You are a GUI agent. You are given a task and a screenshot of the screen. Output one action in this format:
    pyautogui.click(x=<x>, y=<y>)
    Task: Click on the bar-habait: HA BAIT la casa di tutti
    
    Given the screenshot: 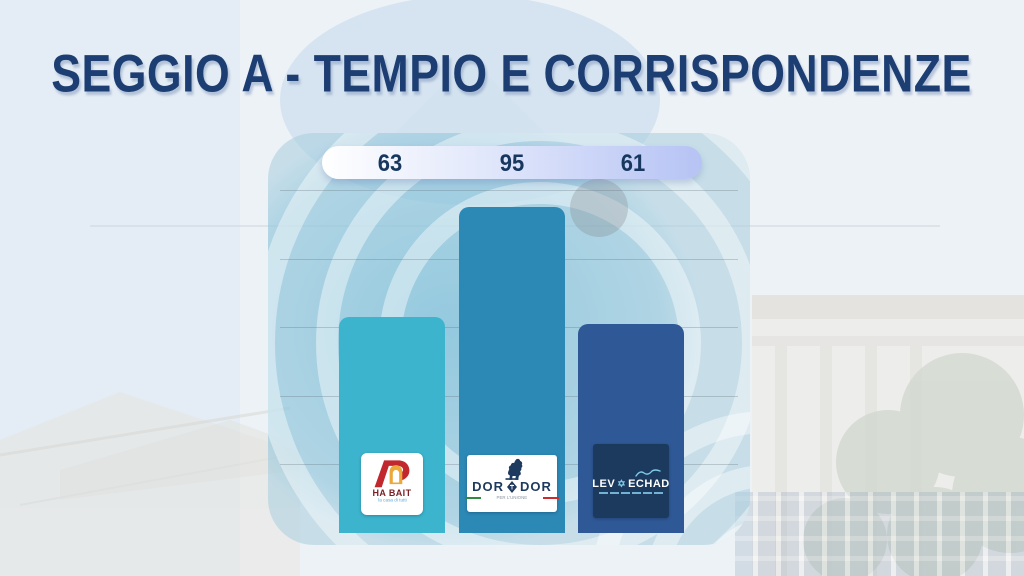 What is the action you would take?
    pyautogui.click(x=392, y=425)
    